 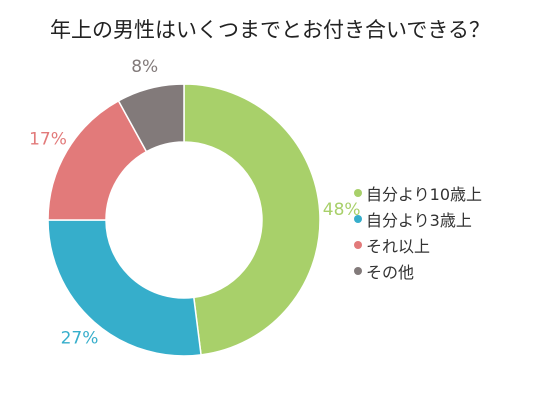 I want to click on legend: 自分より10歳上 自分より3歳上 それ以上その他, so click(x=418, y=232).